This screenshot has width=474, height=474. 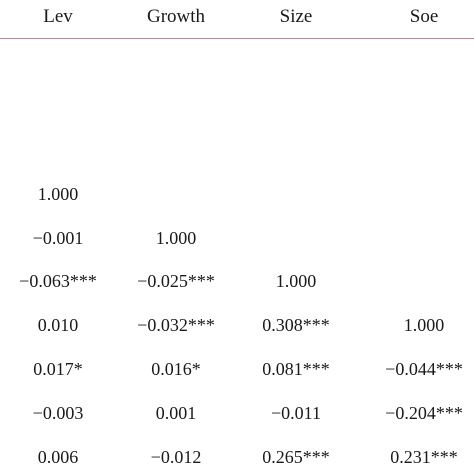 What do you see at coordinates (296, 413) in the screenshot?
I see `table-cell: −0.011` at bounding box center [296, 413].